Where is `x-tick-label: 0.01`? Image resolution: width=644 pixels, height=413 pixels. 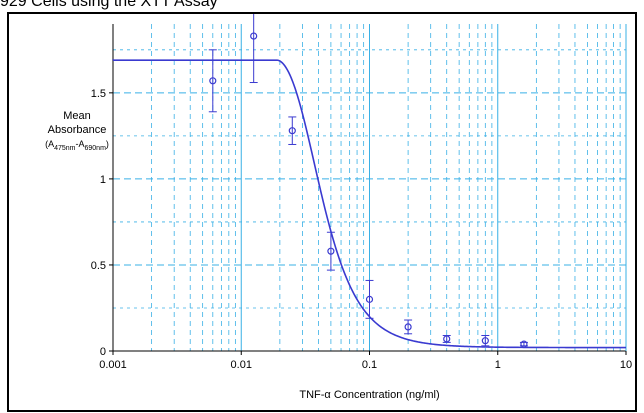 x-tick-label: 0.01 is located at coordinates (241, 365).